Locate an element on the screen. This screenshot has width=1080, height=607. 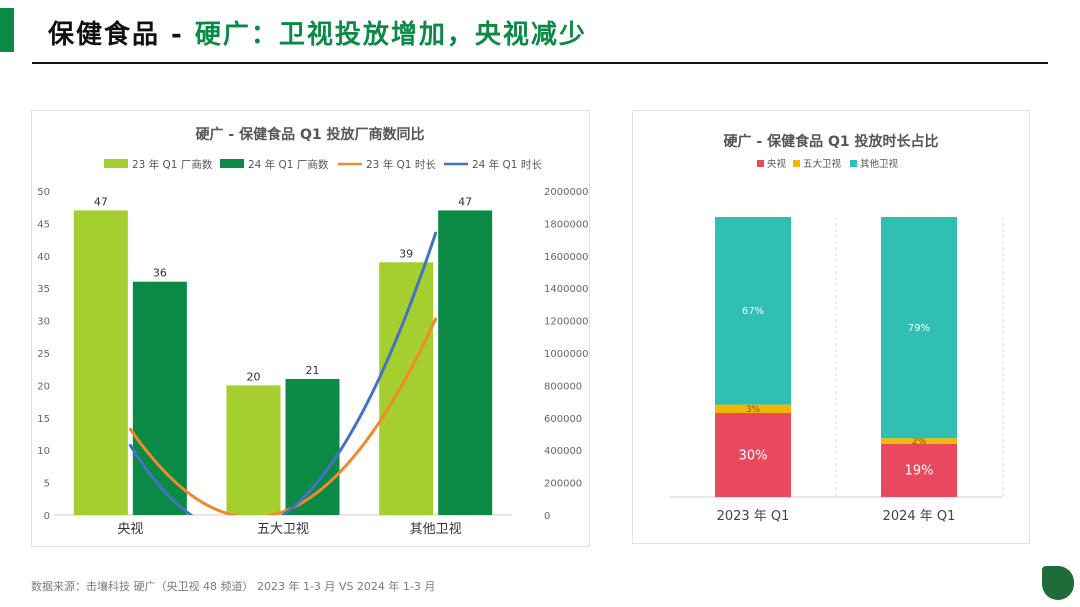
chart-title: 硬广 - 保健食品 Q1 投放时长占比 is located at coordinates (831, 141).